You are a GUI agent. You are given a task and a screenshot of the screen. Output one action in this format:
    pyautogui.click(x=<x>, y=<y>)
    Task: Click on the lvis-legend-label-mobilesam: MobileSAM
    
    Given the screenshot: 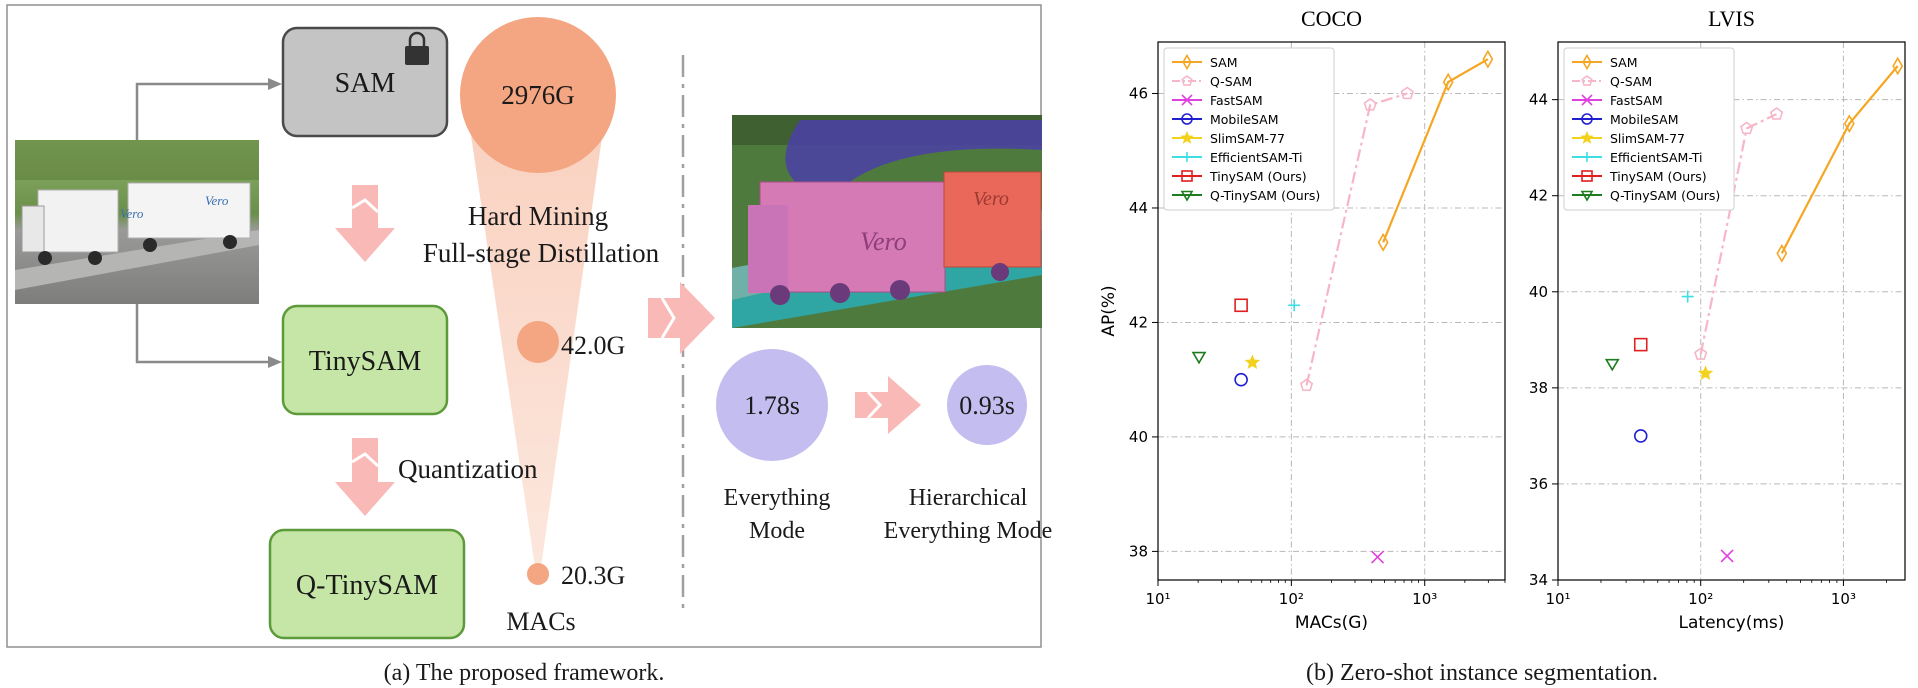 What is the action you would take?
    pyautogui.click(x=1644, y=119)
    